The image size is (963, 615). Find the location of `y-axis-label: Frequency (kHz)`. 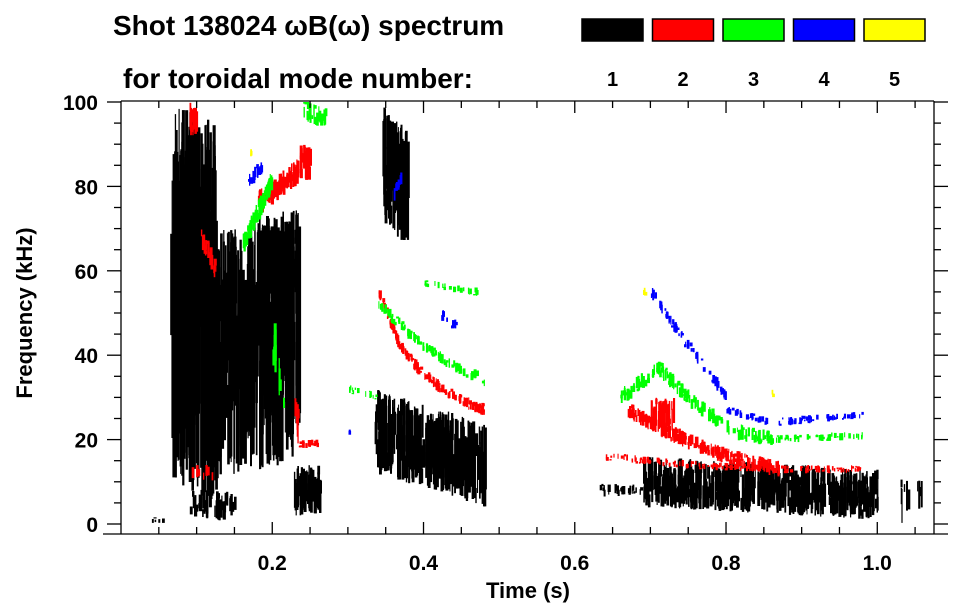

y-axis-label: Frequency (kHz) is located at coordinates (24, 312).